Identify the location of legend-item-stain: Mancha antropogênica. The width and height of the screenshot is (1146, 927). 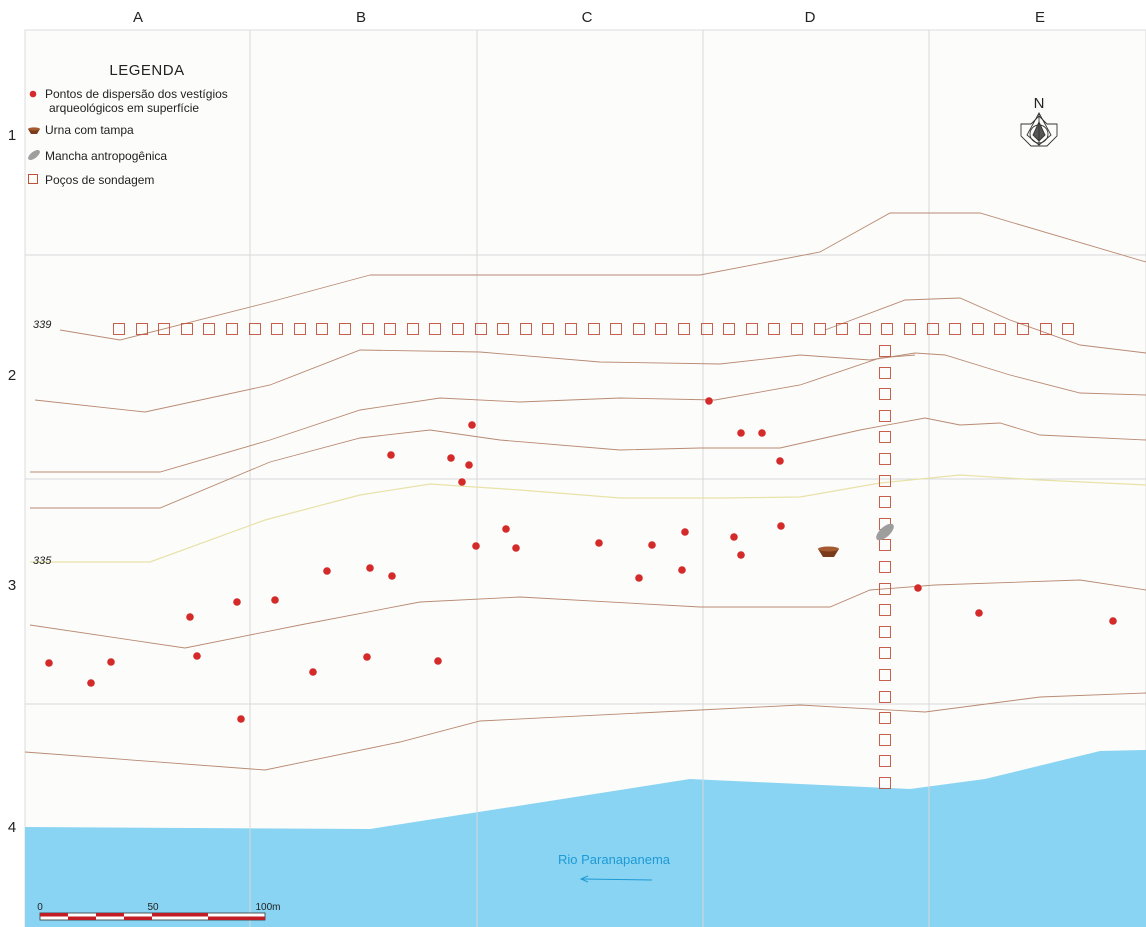
(106, 156).